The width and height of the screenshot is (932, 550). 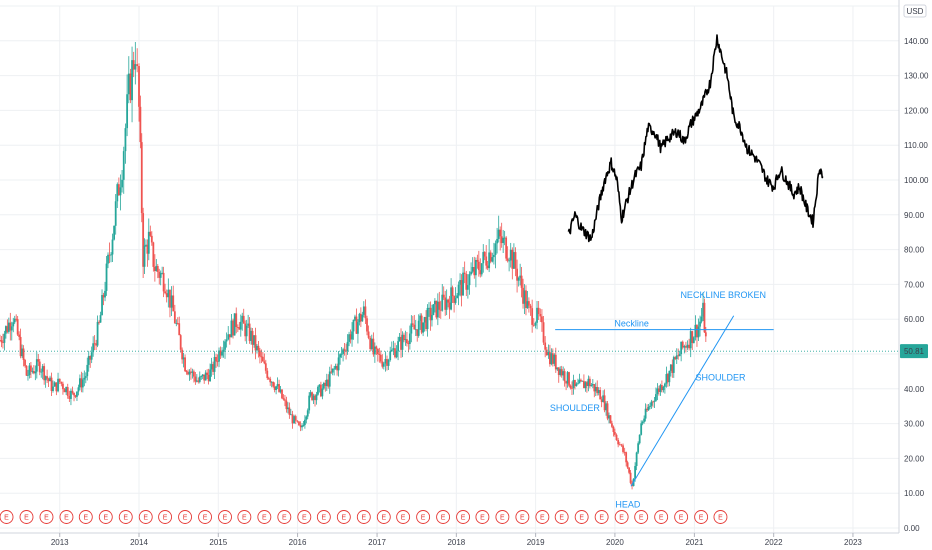 What do you see at coordinates (139, 542) in the screenshot?
I see `x-tick-label: 2014` at bounding box center [139, 542].